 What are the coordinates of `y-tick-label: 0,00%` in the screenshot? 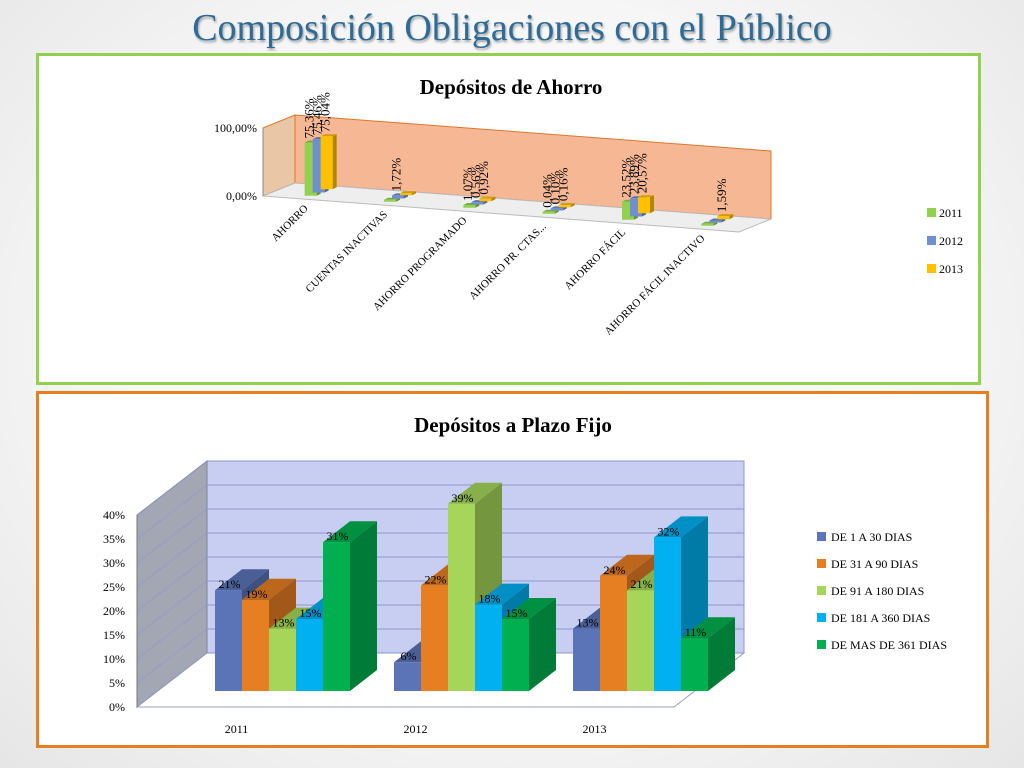 It's located at (241, 196).